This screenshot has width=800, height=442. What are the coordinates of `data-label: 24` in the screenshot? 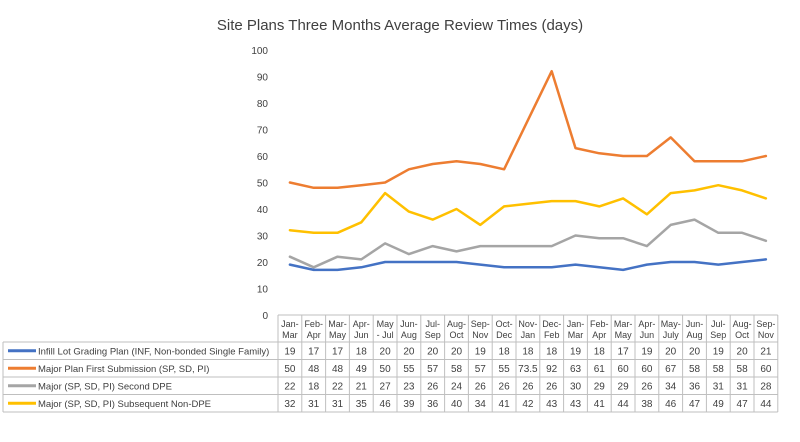 It's located at (457, 386).